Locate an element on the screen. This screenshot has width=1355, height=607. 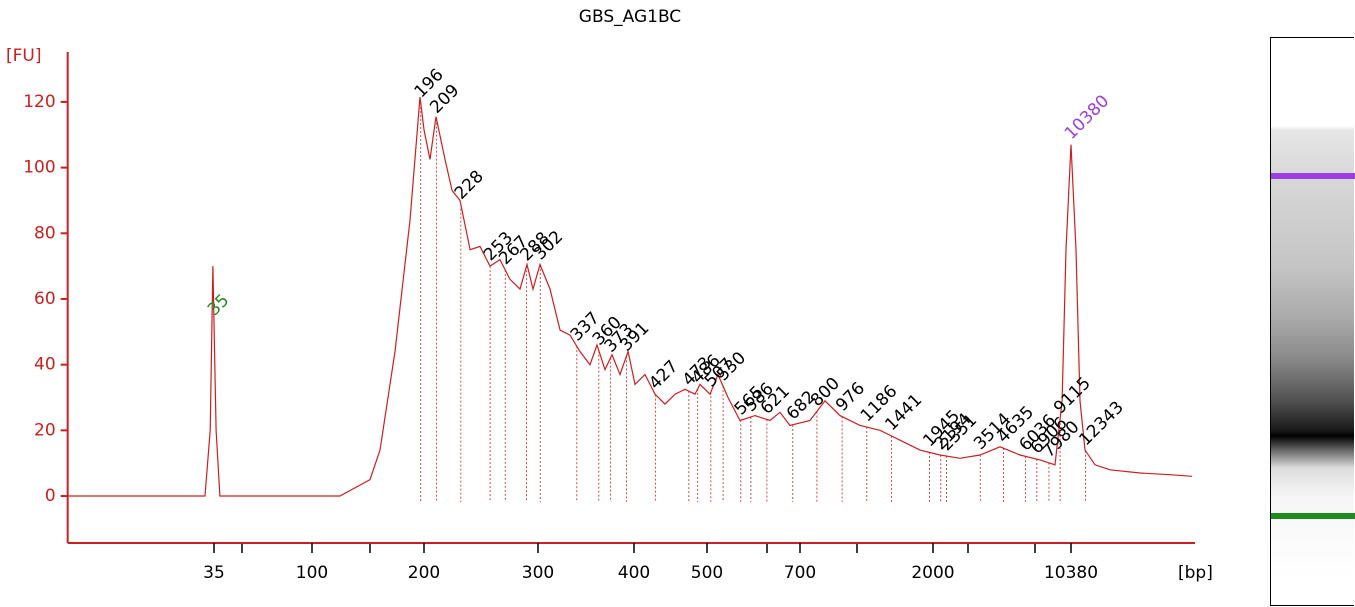
x-tick-label: 35 is located at coordinates (214, 573).